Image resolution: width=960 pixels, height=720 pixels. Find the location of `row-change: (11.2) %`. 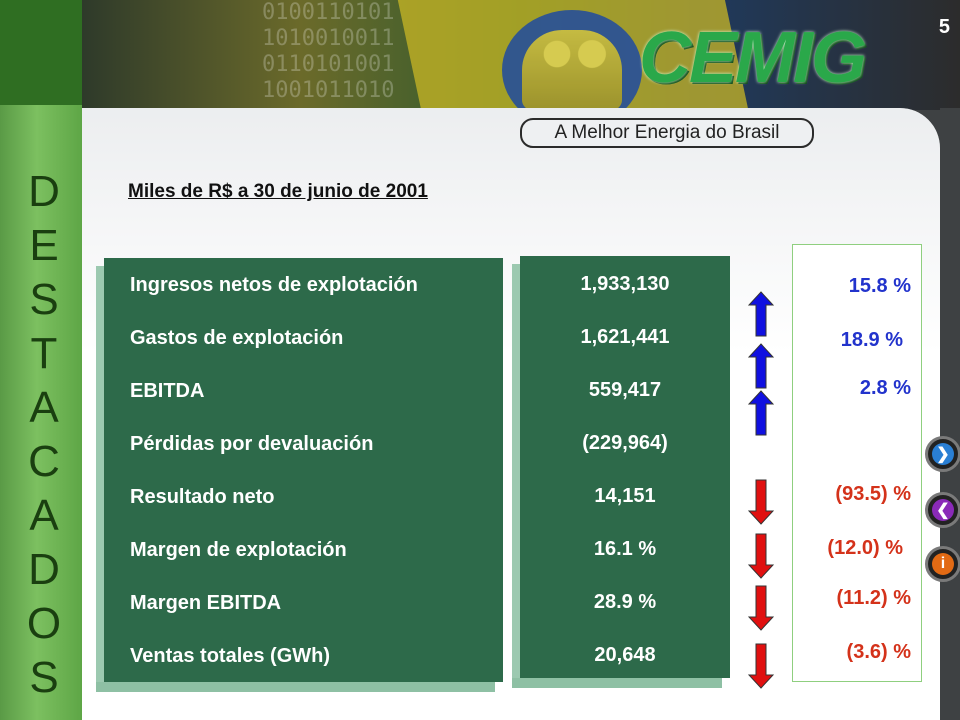

row-change: (11.2) % is located at coordinates (873, 598).